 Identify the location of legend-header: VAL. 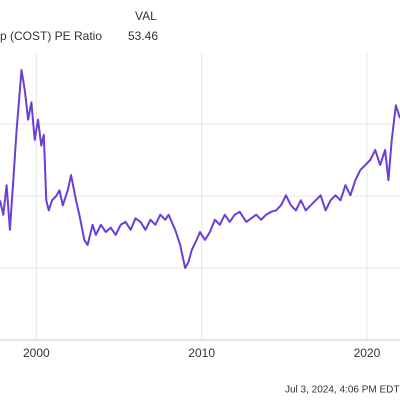
(146, 16).